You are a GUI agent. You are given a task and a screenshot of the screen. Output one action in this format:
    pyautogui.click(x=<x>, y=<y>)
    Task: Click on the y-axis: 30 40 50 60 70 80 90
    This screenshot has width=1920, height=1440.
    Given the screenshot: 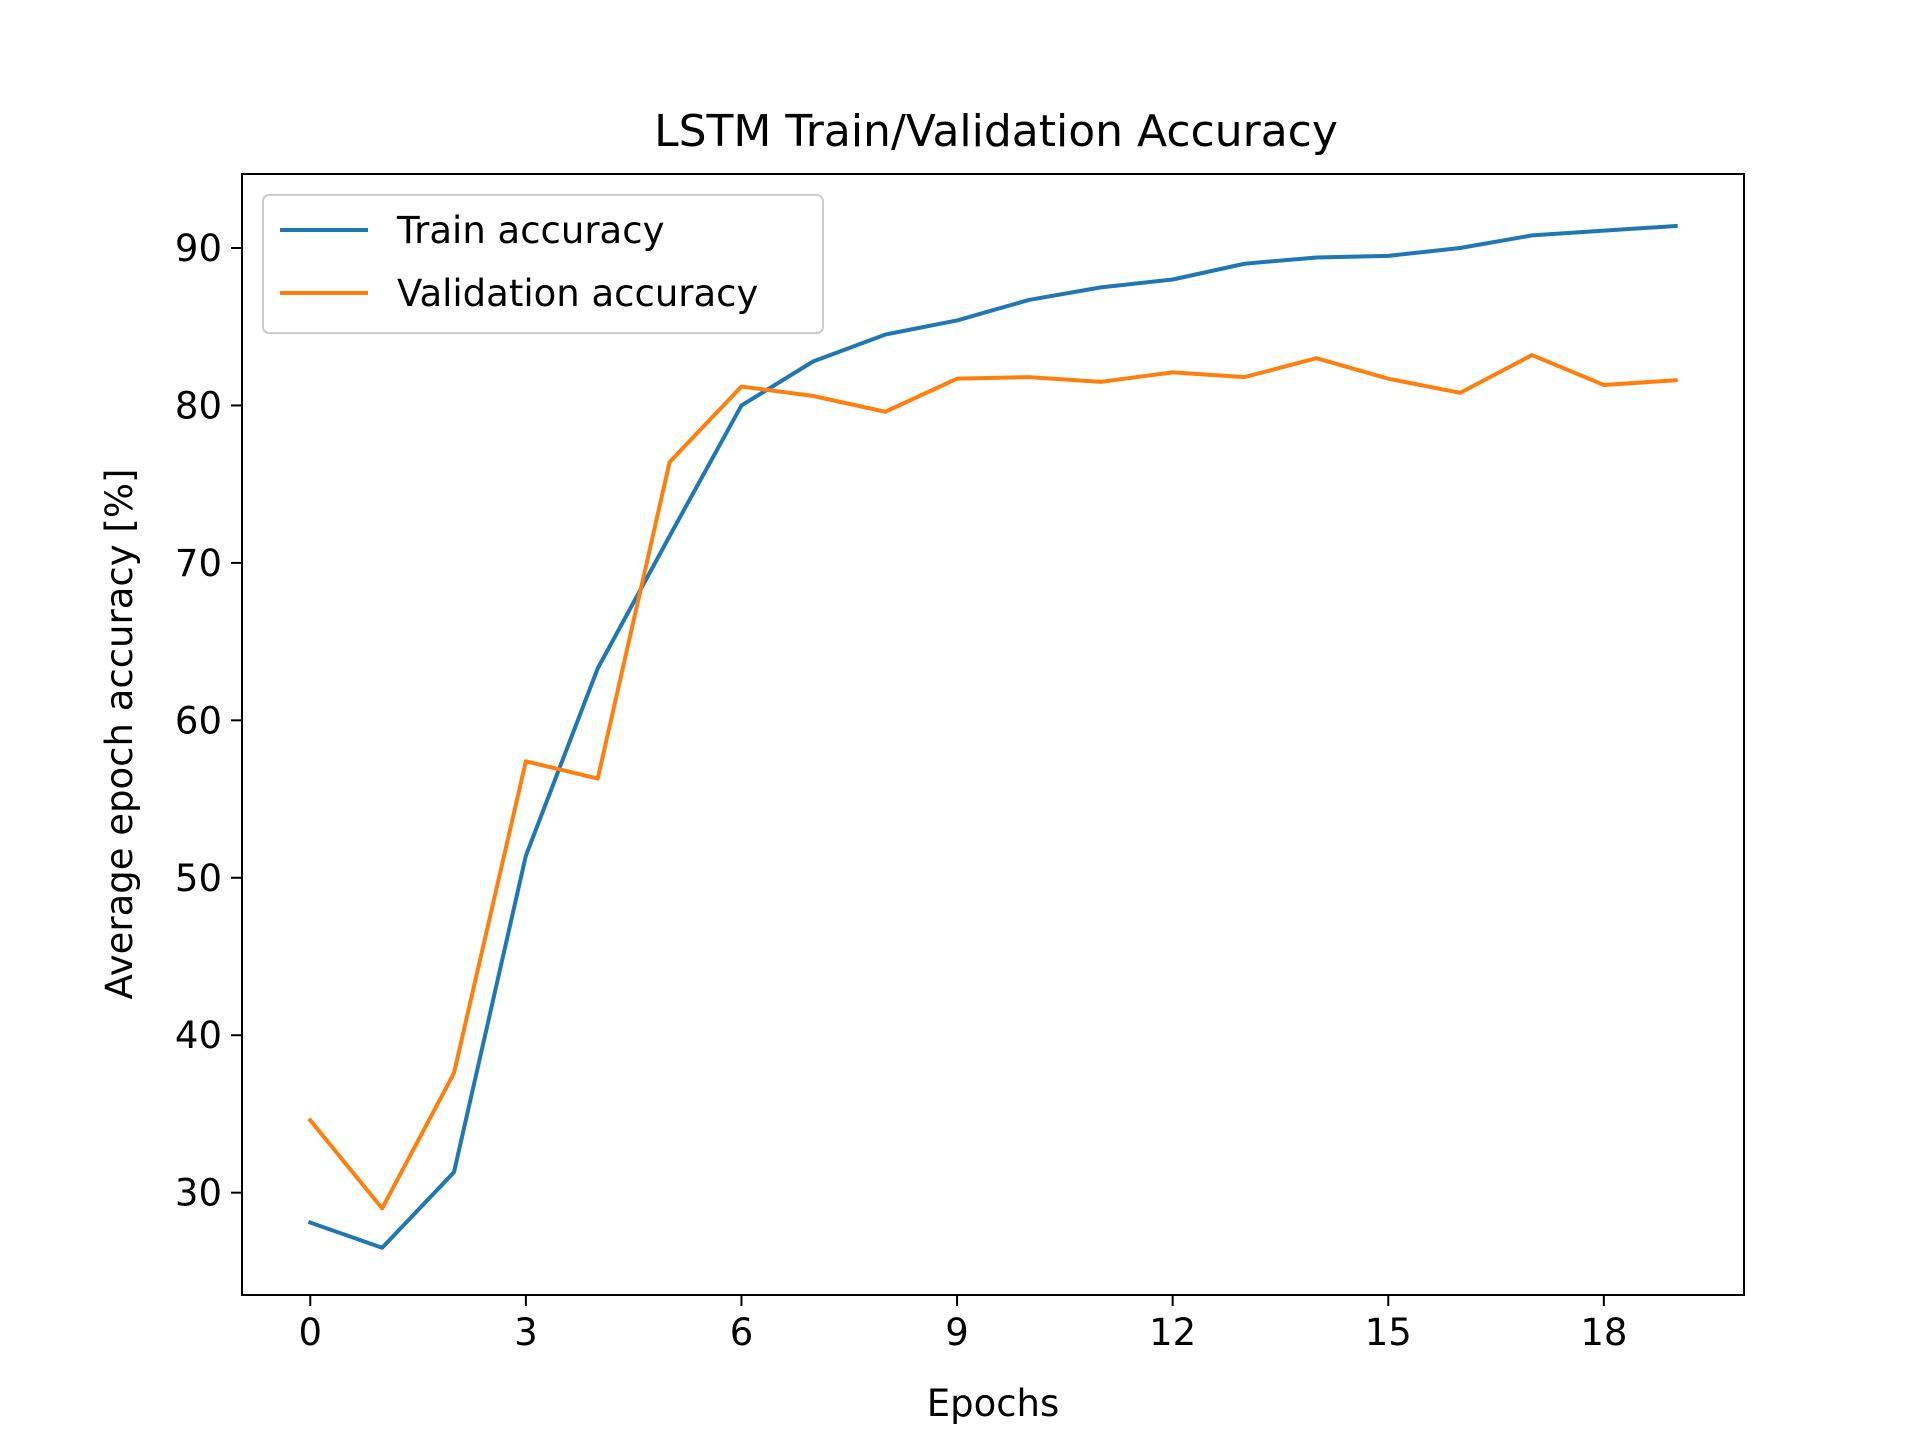 What is the action you would take?
    pyautogui.click(x=208, y=721)
    